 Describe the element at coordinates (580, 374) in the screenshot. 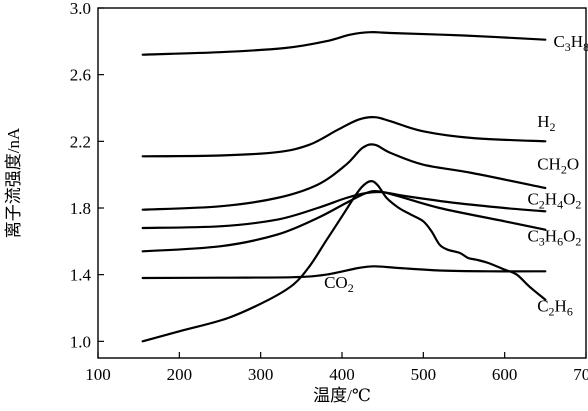

I see `x-tick-label: 700` at that location.